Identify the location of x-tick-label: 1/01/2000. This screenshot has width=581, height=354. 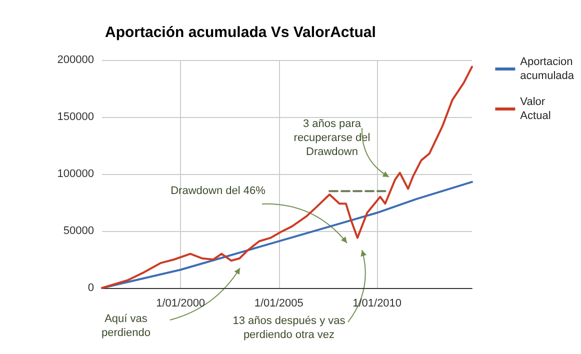
(181, 304).